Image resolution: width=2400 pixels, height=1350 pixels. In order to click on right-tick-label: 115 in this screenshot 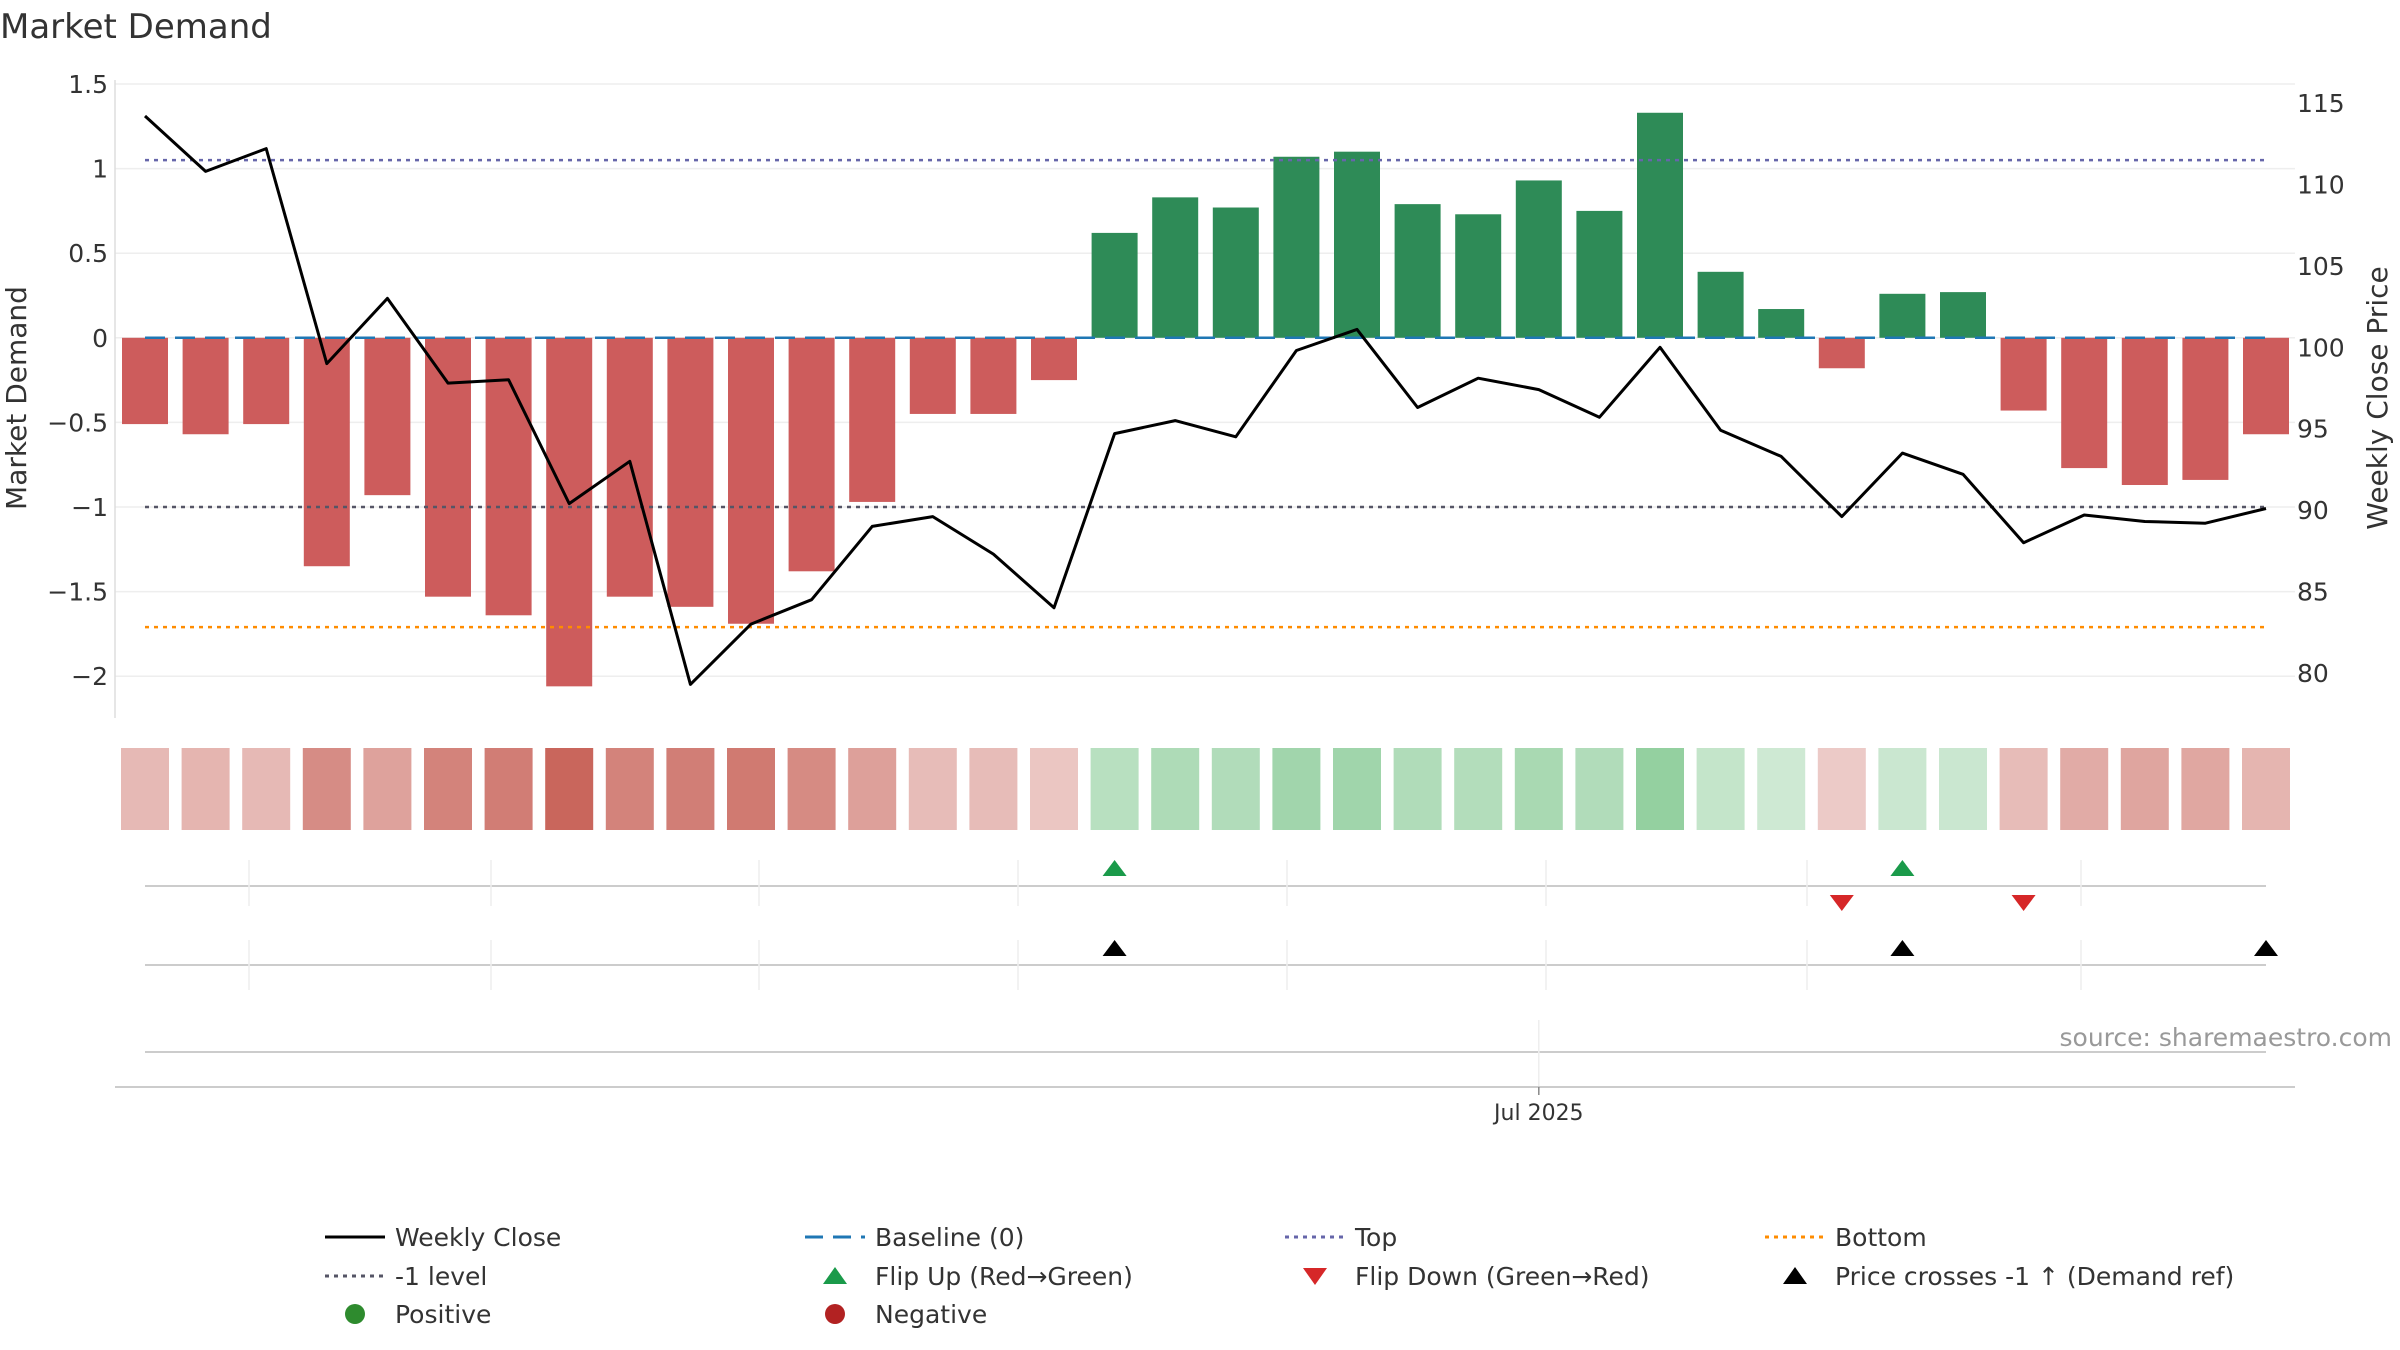, I will do `click(2321, 103)`.